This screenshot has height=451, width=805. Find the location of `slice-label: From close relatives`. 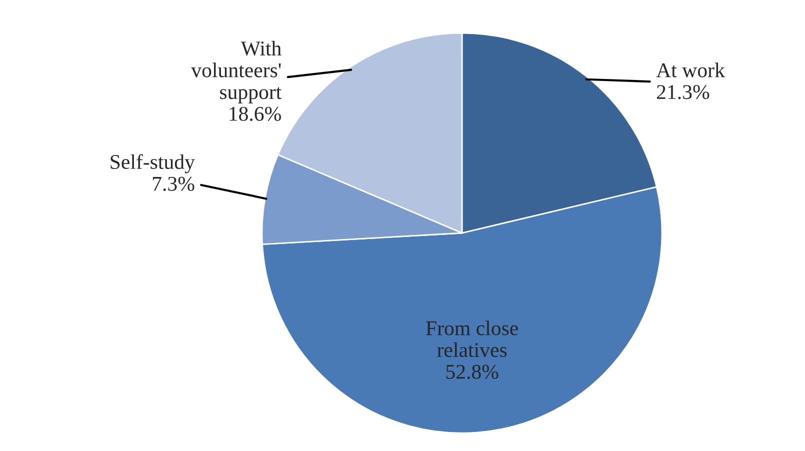

slice-label: From close relatives is located at coordinates (472, 339).